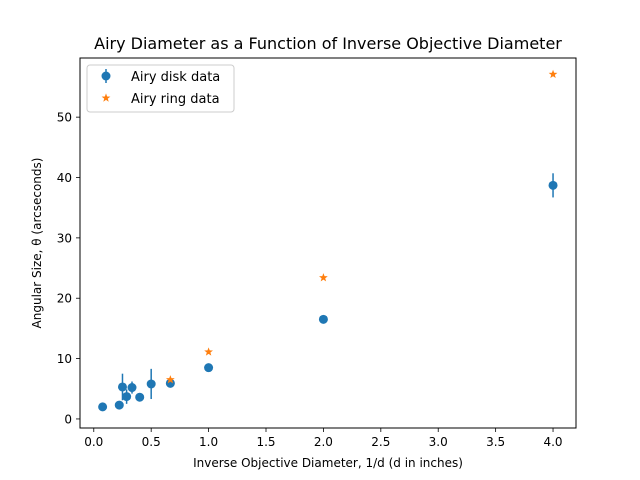  I want to click on x-tick-label: 1.0, so click(208, 442).